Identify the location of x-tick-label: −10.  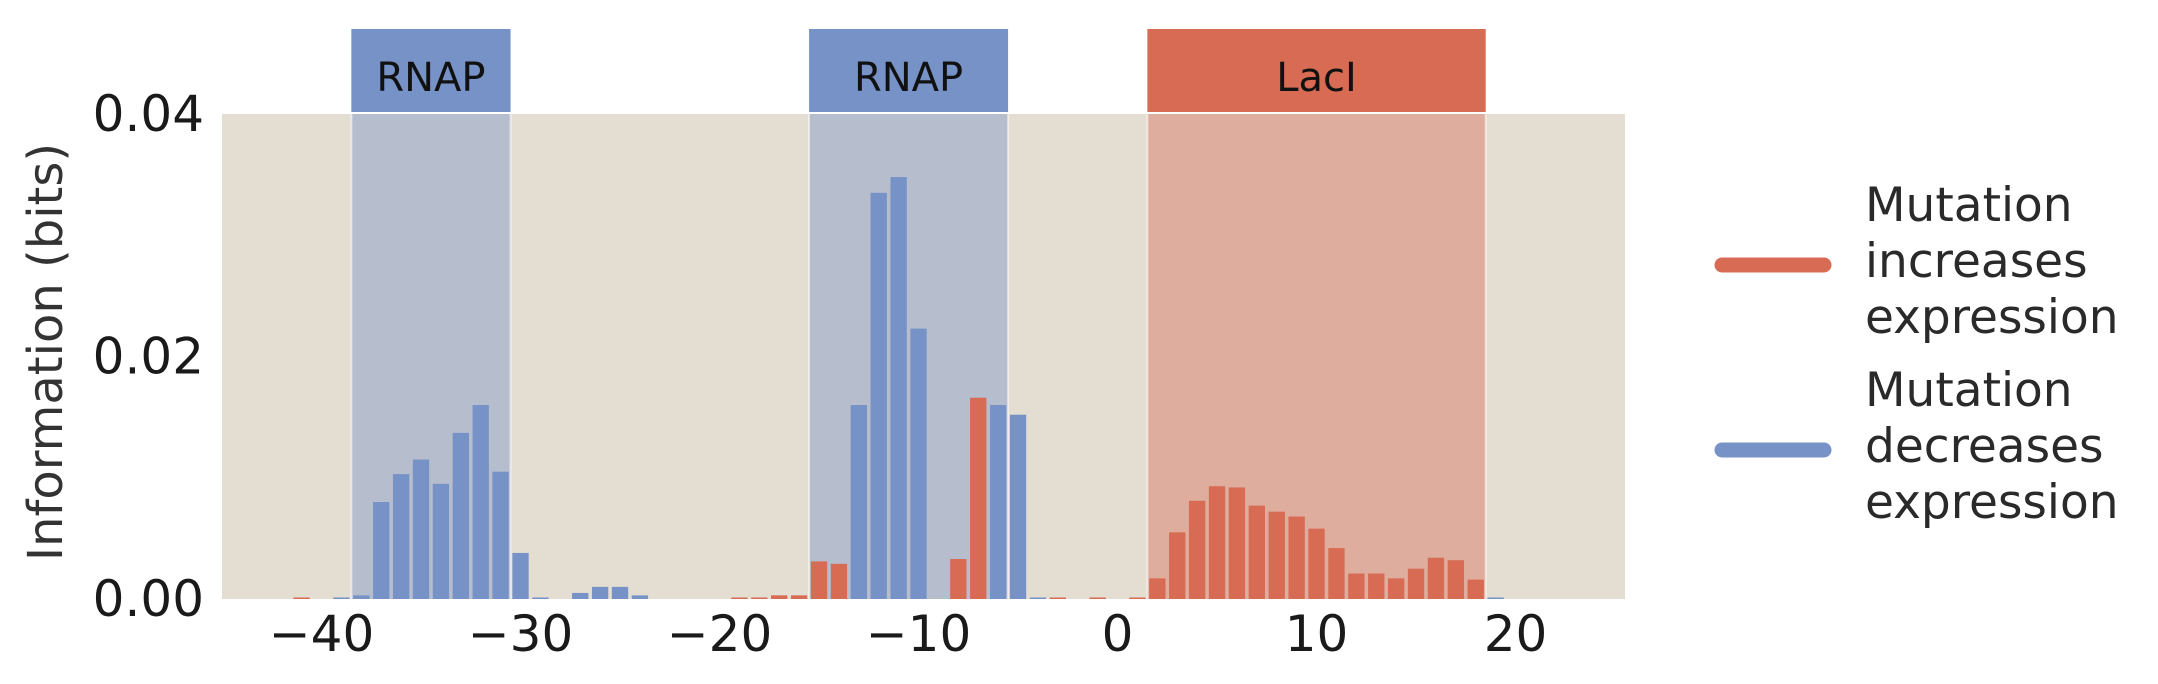
(919, 634).